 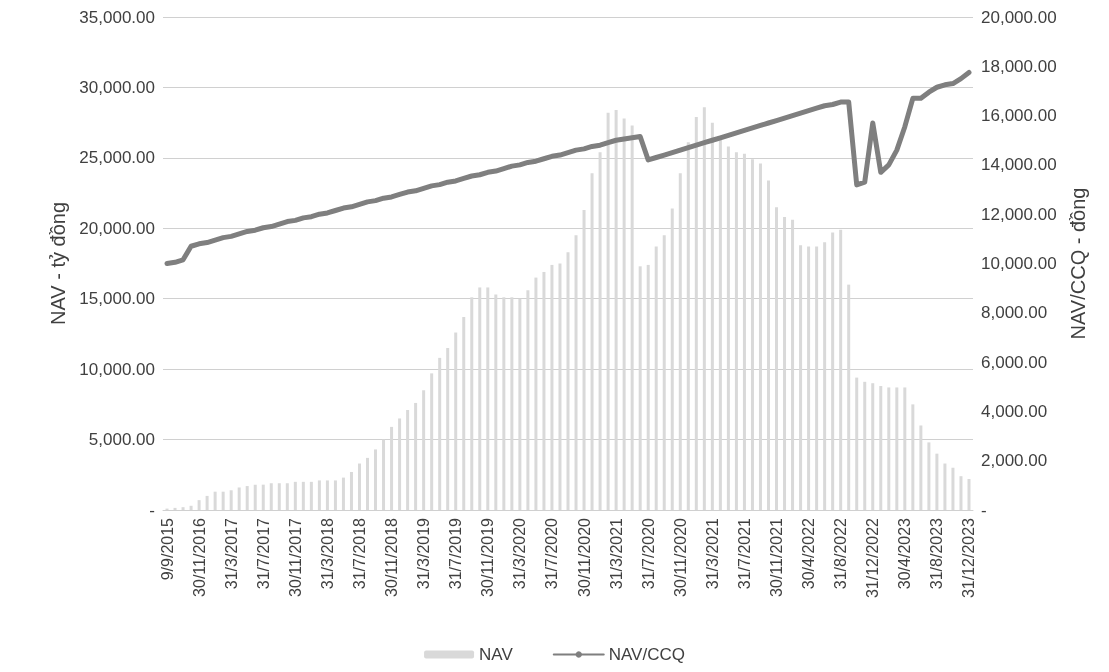 I want to click on y2-tick-label: 18,000.00, so click(x=1019, y=66).